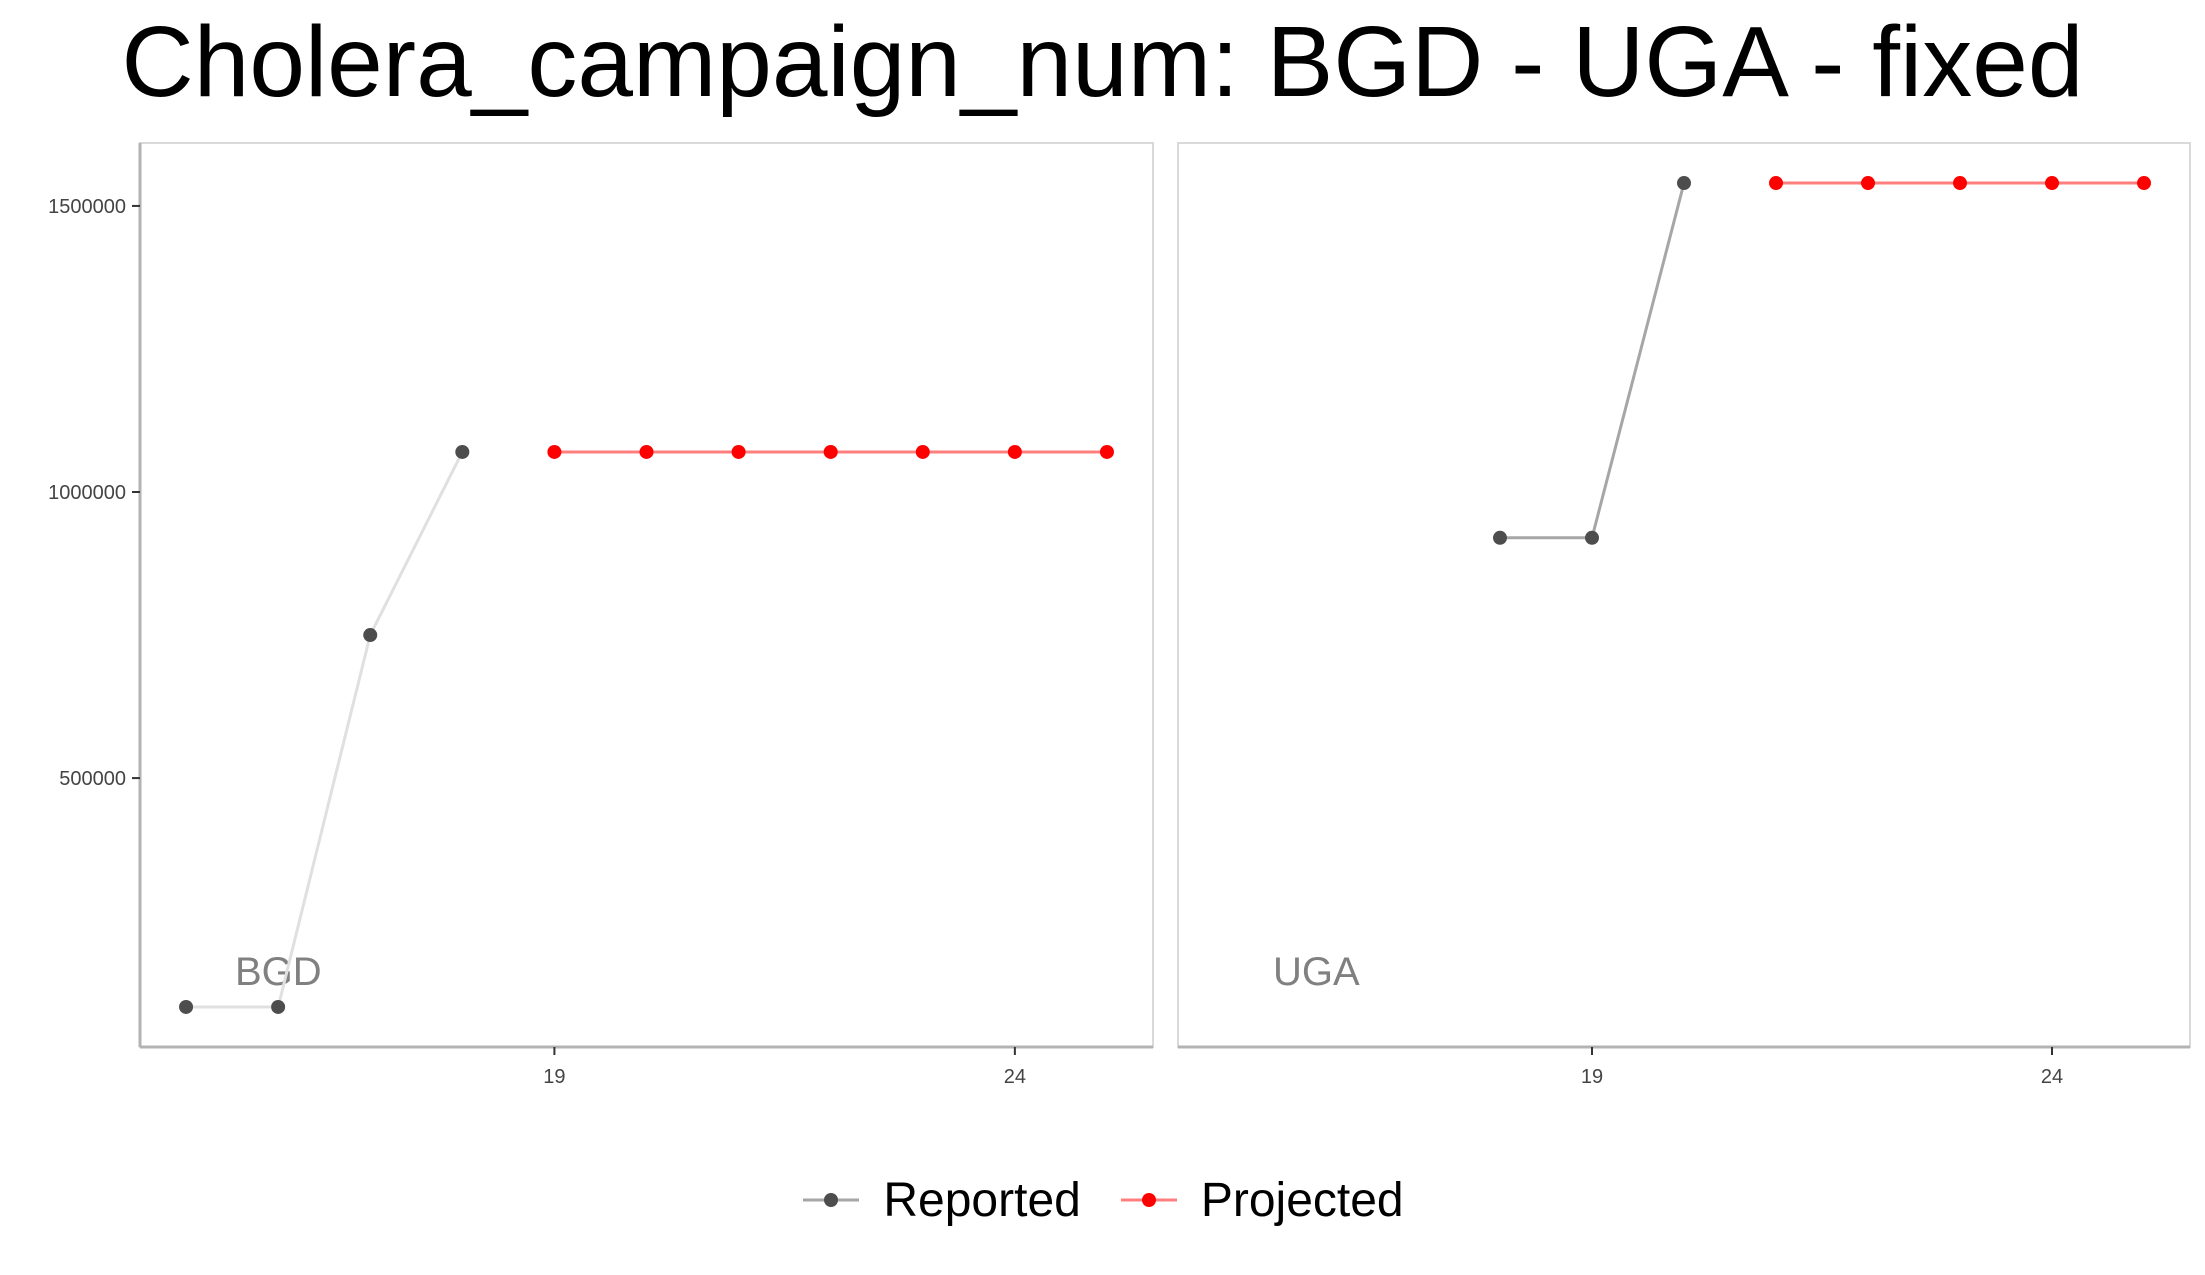 This screenshot has width=2205, height=1275. I want to click on x-tick-label-bgd-19: 19, so click(554, 1077).